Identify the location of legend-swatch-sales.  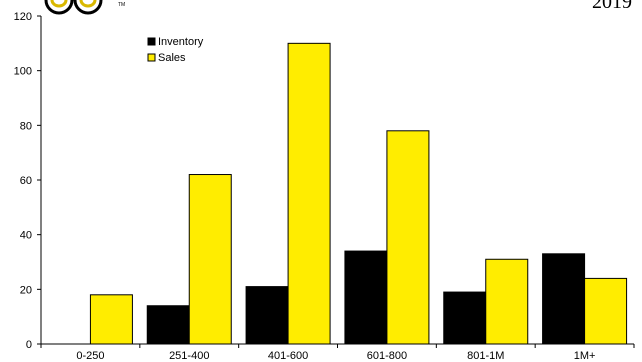
(151, 57).